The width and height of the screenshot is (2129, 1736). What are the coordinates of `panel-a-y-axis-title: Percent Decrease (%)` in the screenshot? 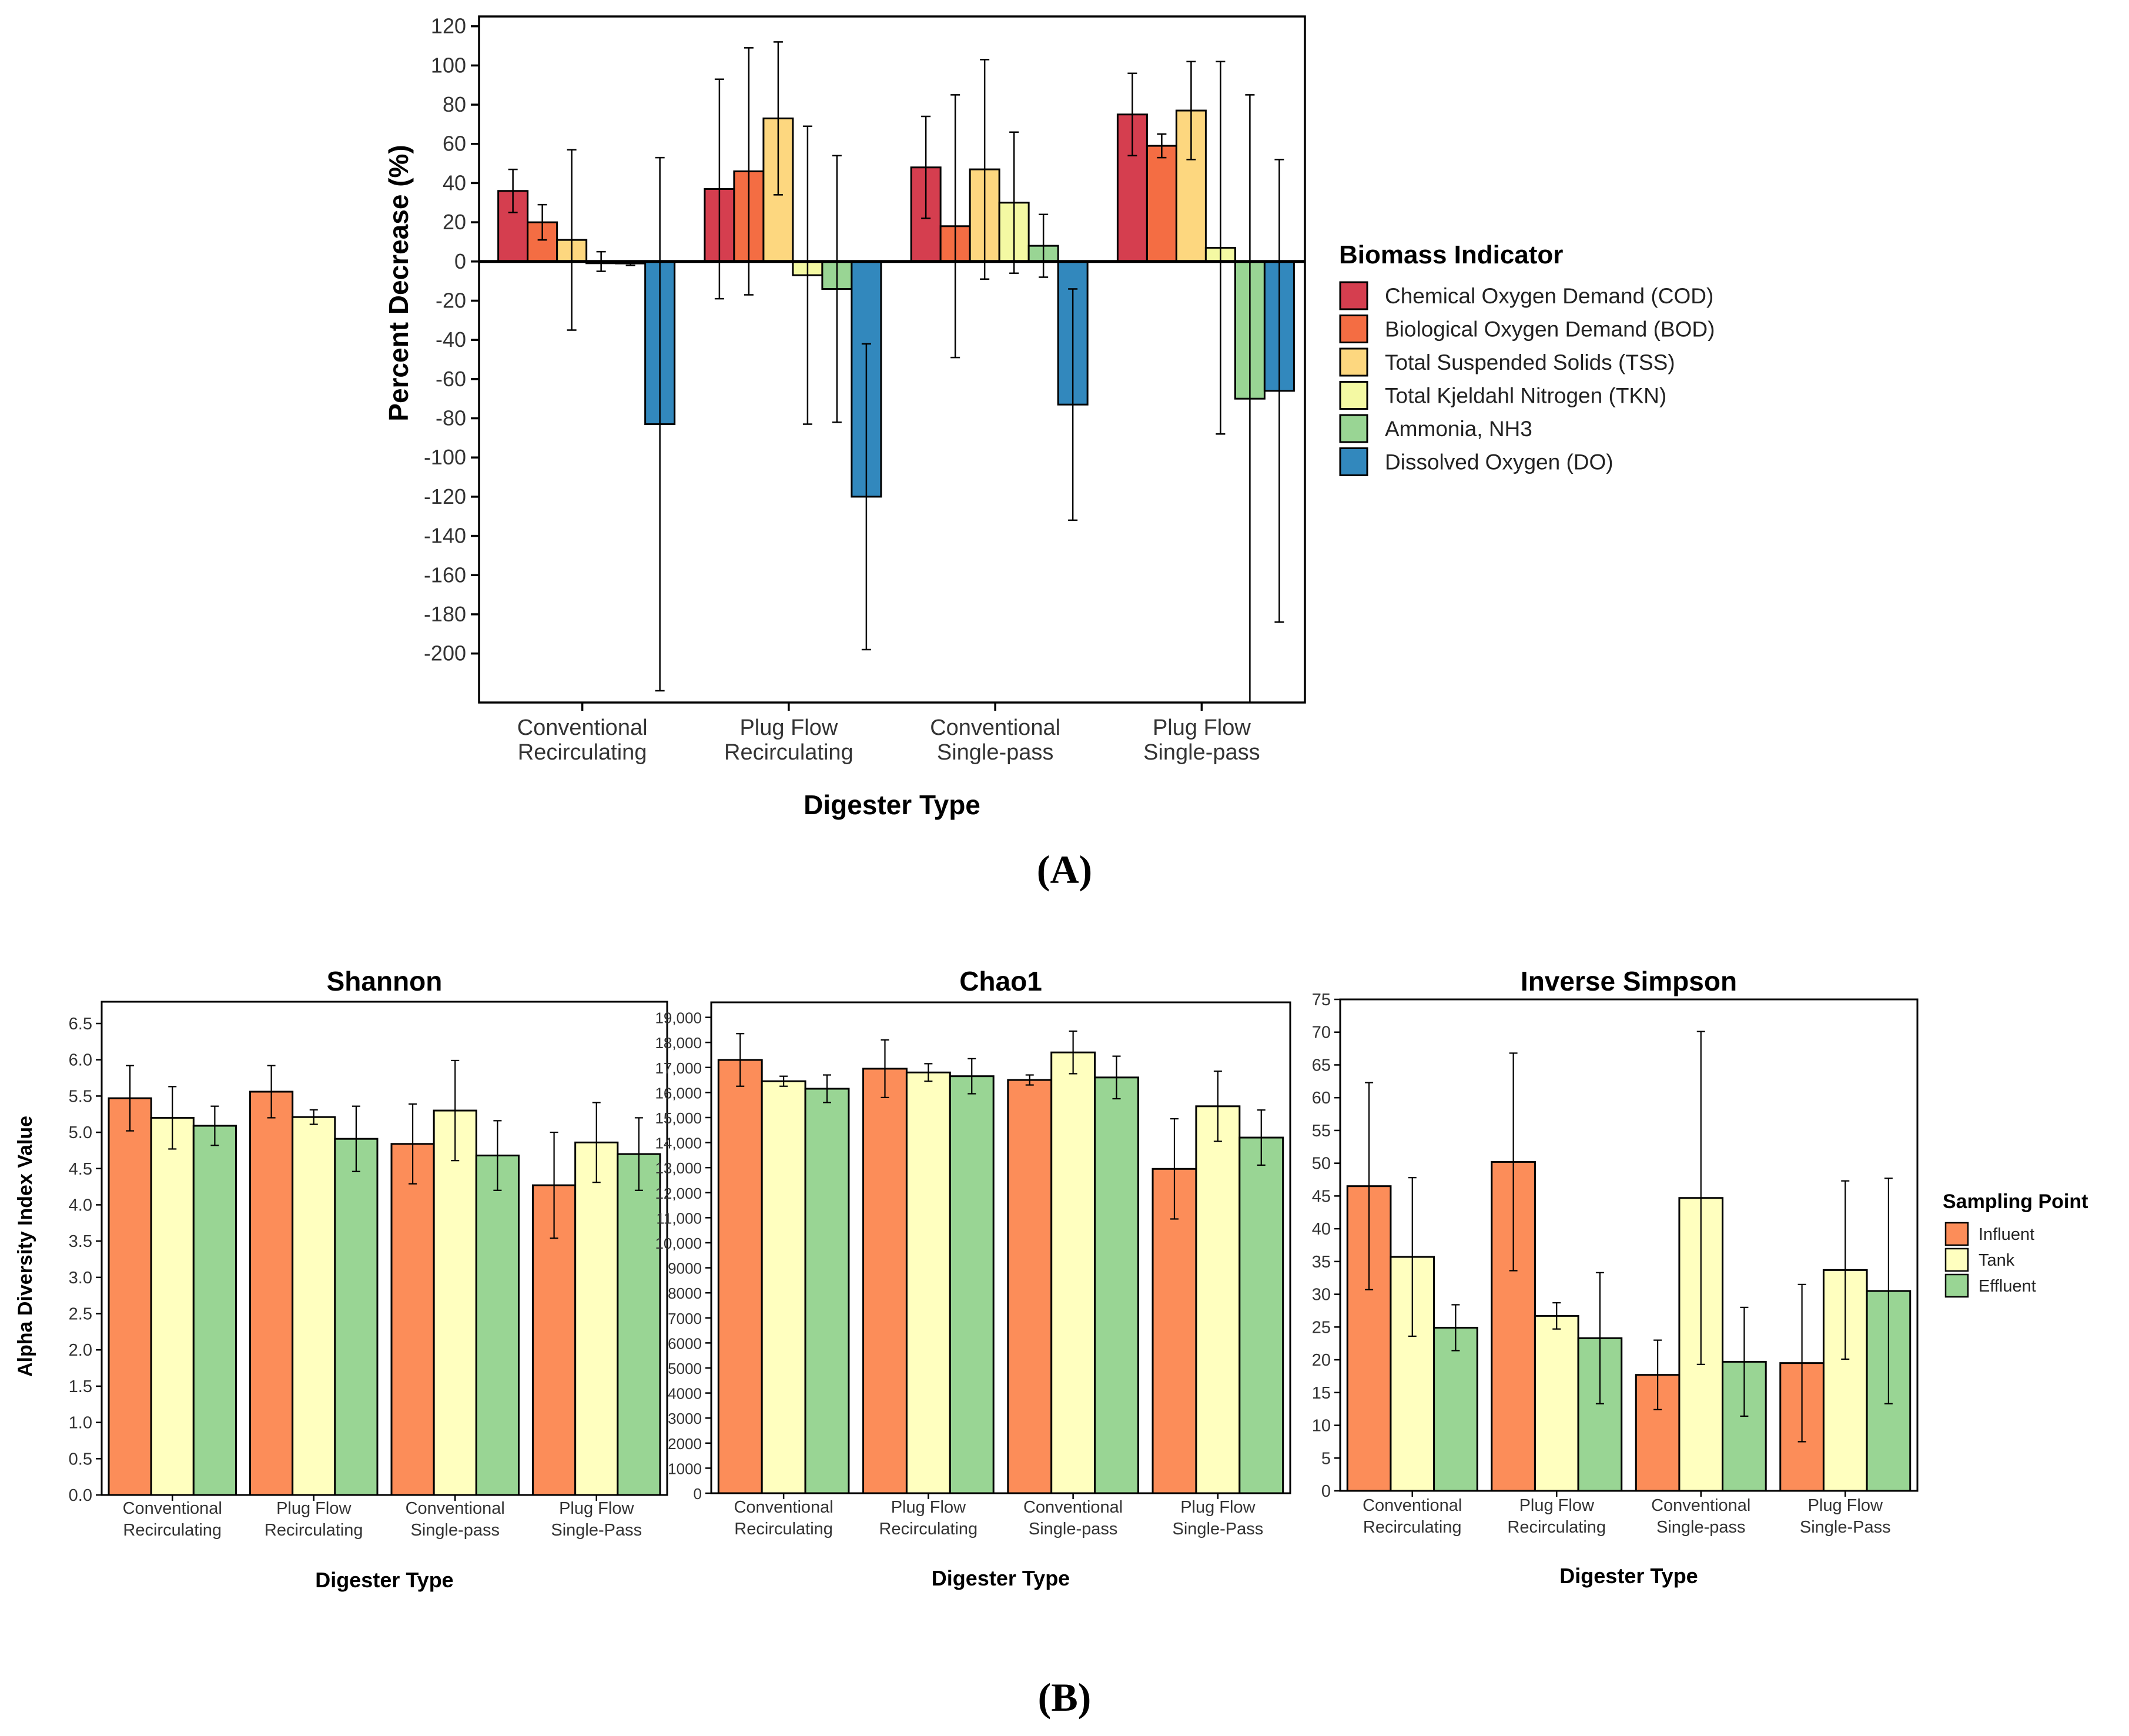 It's located at (398, 283).